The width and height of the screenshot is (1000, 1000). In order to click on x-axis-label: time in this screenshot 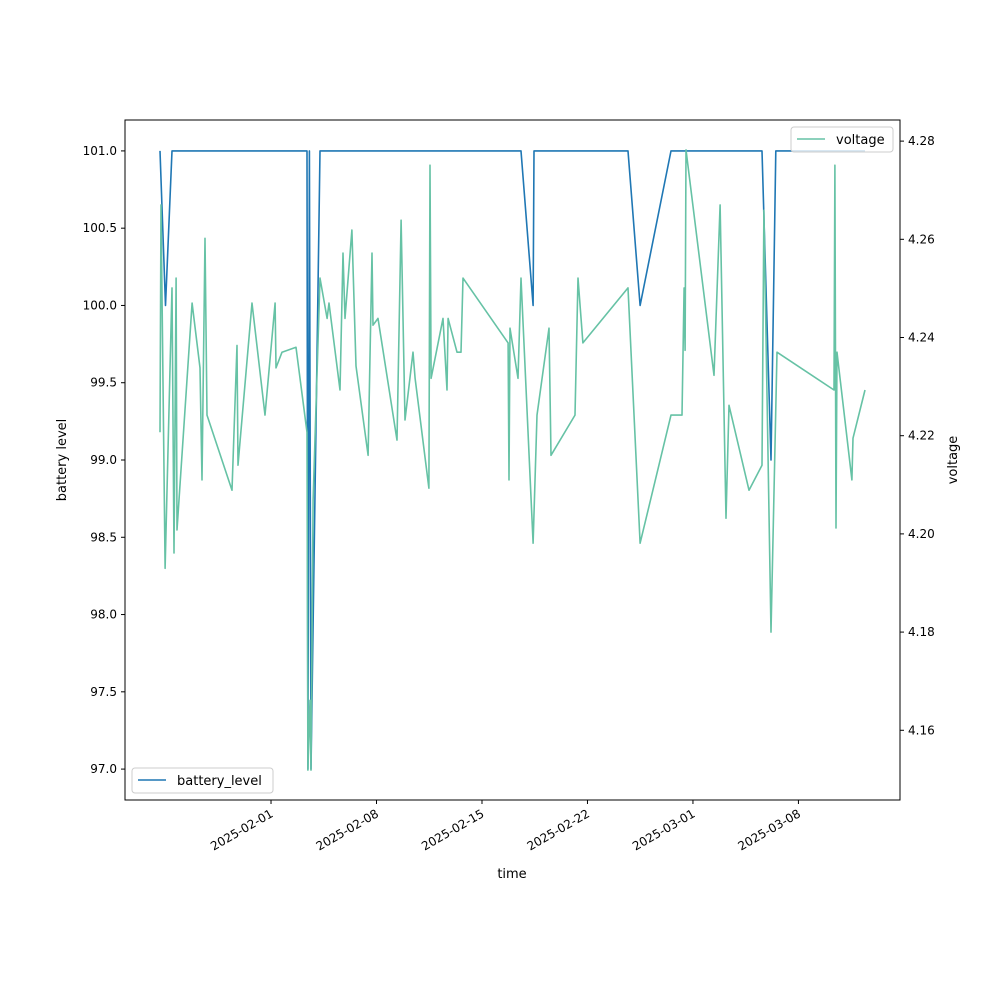, I will do `click(511, 874)`.